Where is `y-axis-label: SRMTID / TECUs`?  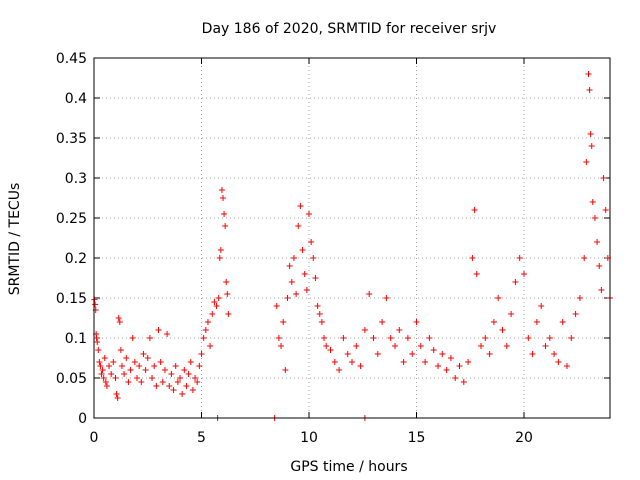
y-axis-label: SRMTID / TECUs is located at coordinates (15, 239).